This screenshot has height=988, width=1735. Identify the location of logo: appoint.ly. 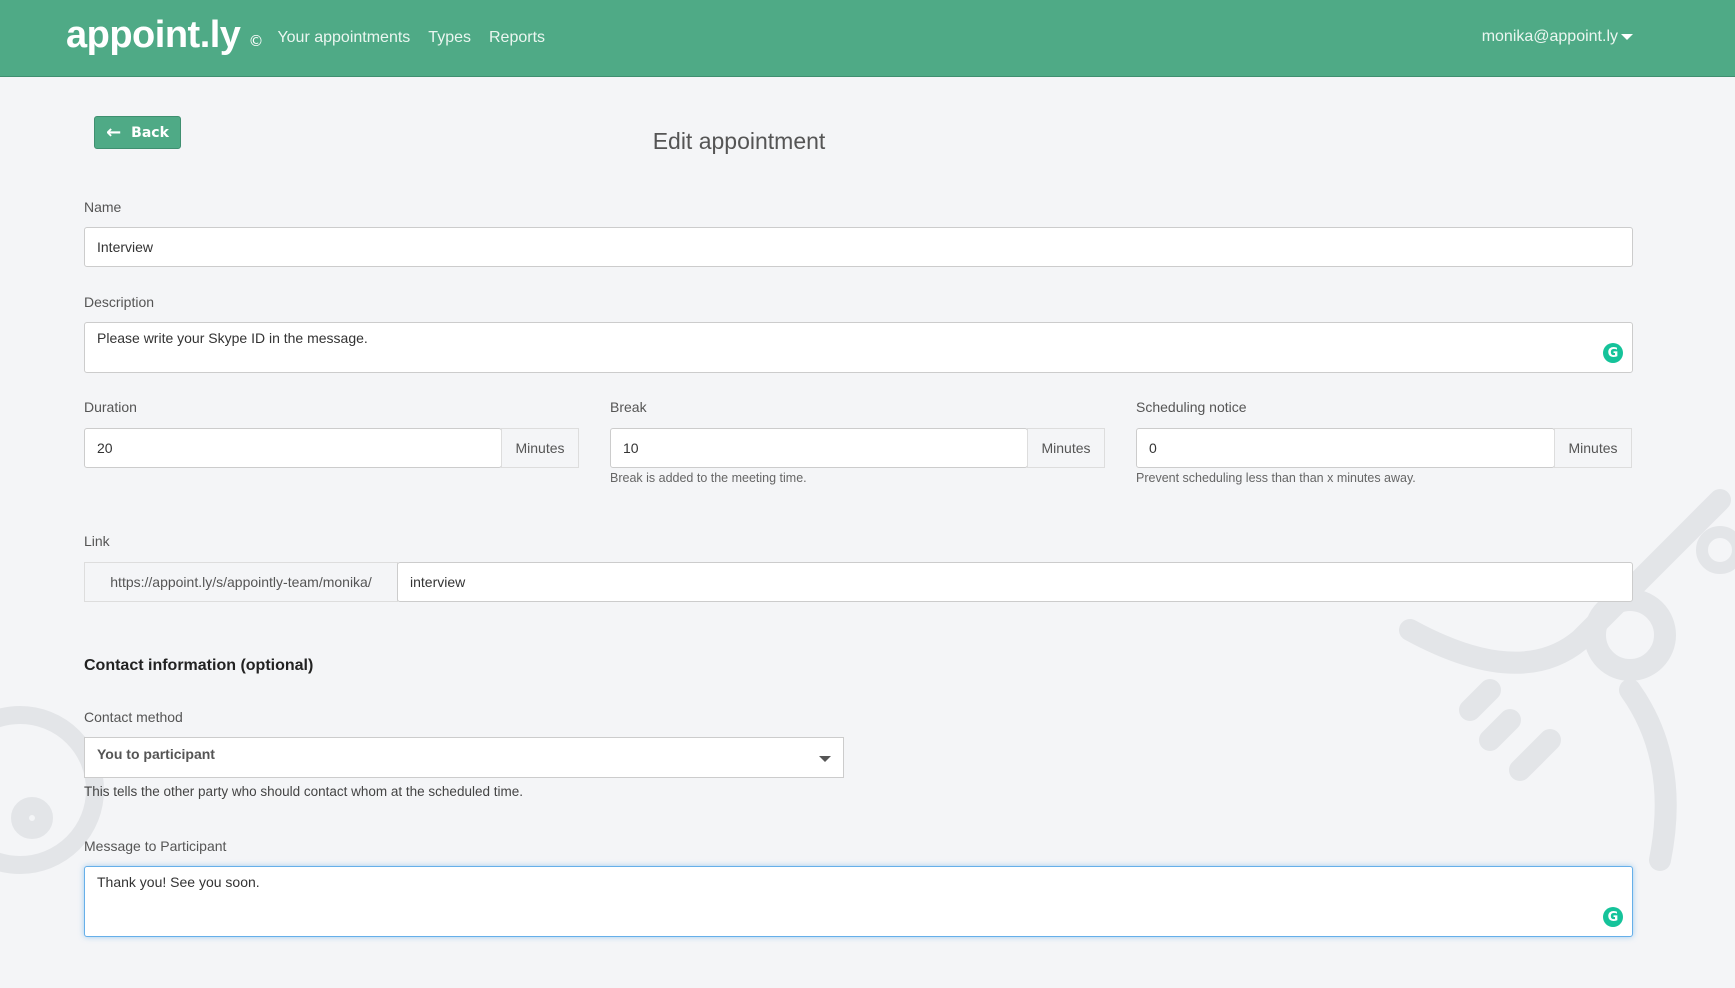
(153, 35).